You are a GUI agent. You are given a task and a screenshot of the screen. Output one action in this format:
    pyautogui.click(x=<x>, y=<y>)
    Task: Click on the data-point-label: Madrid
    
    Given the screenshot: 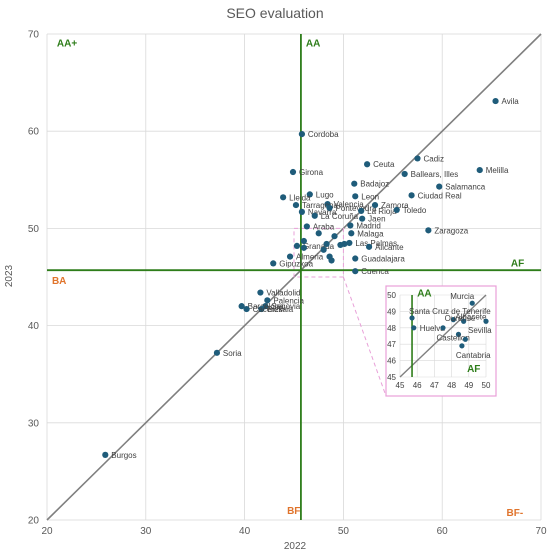 What is the action you would take?
    pyautogui.click(x=368, y=225)
    